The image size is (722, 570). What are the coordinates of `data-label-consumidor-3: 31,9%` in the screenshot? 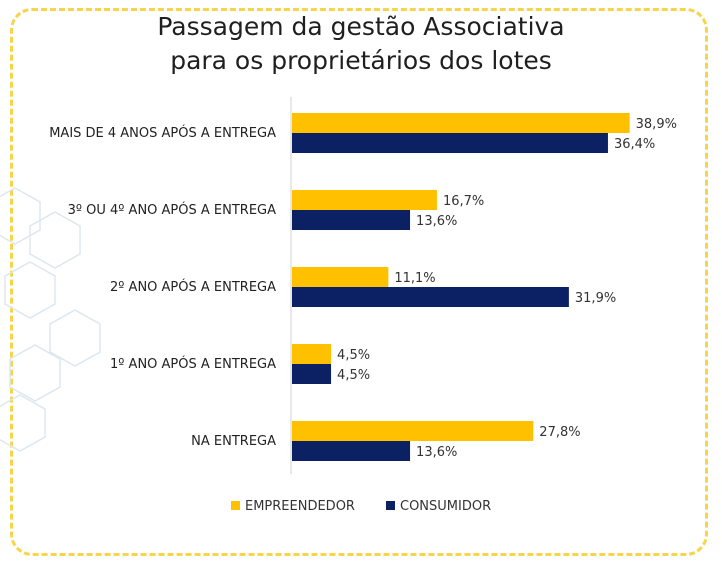 It's located at (595, 298).